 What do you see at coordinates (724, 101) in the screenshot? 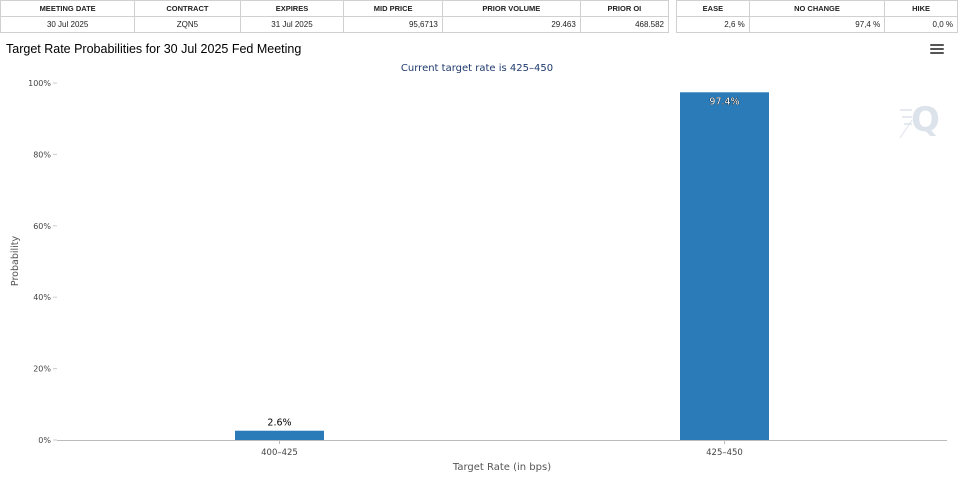
I see `bar-data-label: 97.4%` at bounding box center [724, 101].